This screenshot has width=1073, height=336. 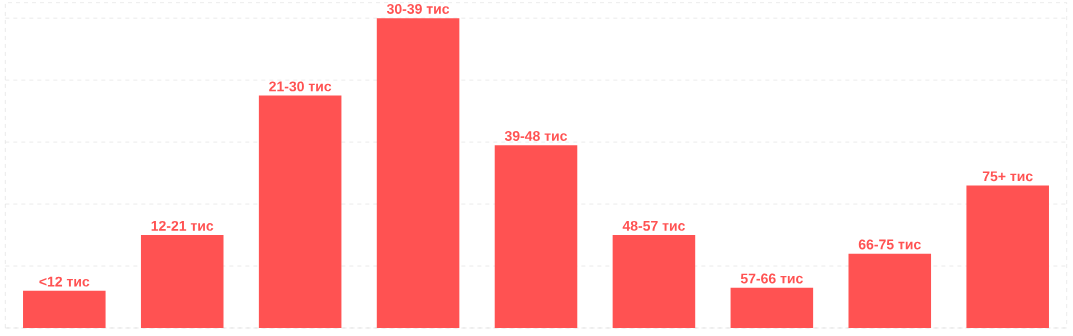 I want to click on x-tick-label: 75+ тис, so click(x=1007, y=176).